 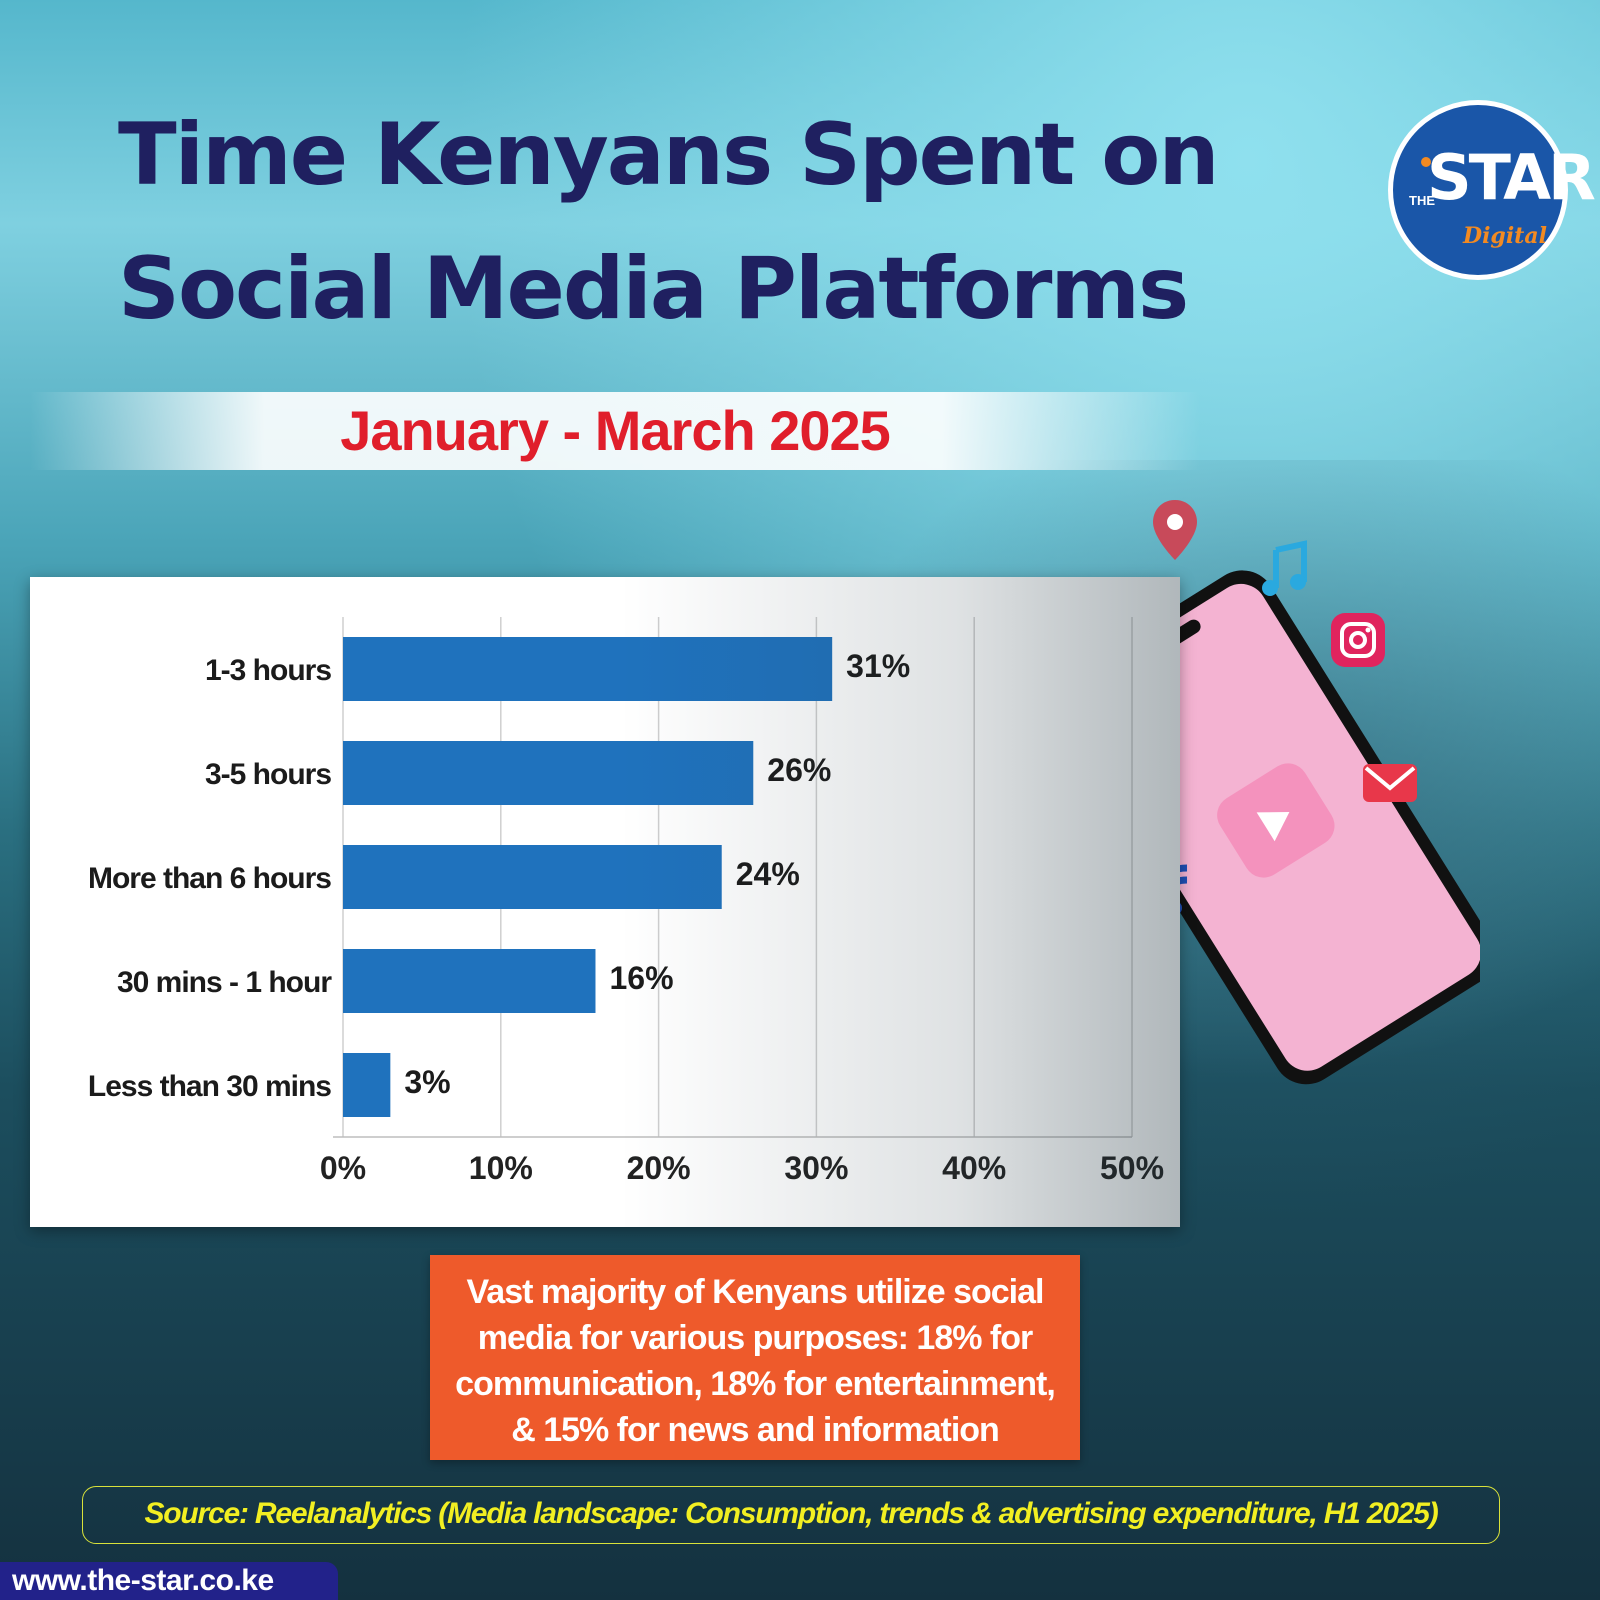 What do you see at coordinates (641, 978) in the screenshot?
I see `value-label: 16%` at bounding box center [641, 978].